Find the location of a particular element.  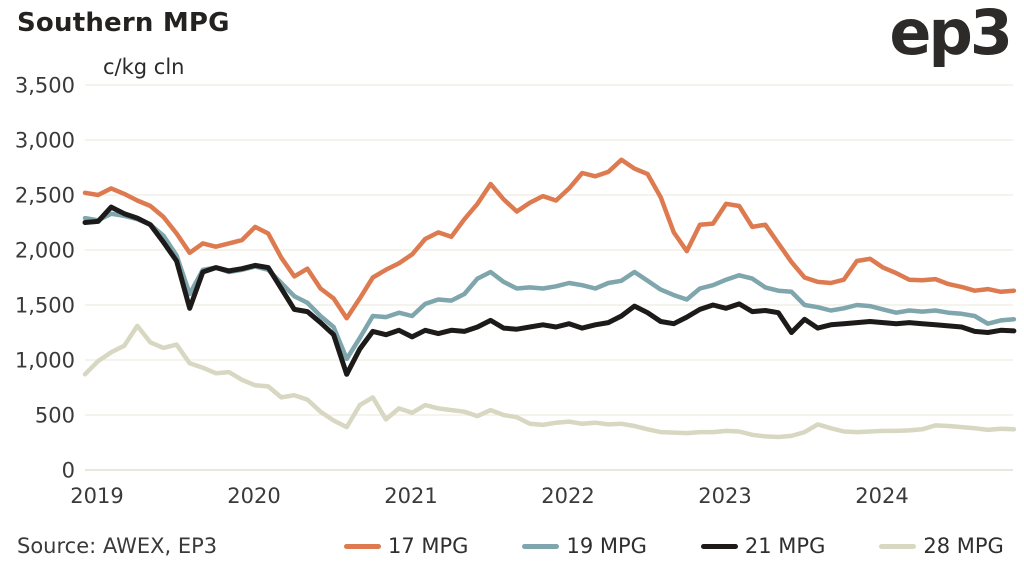

legend-item-21-mpg: 21 MPG is located at coordinates (763, 546).